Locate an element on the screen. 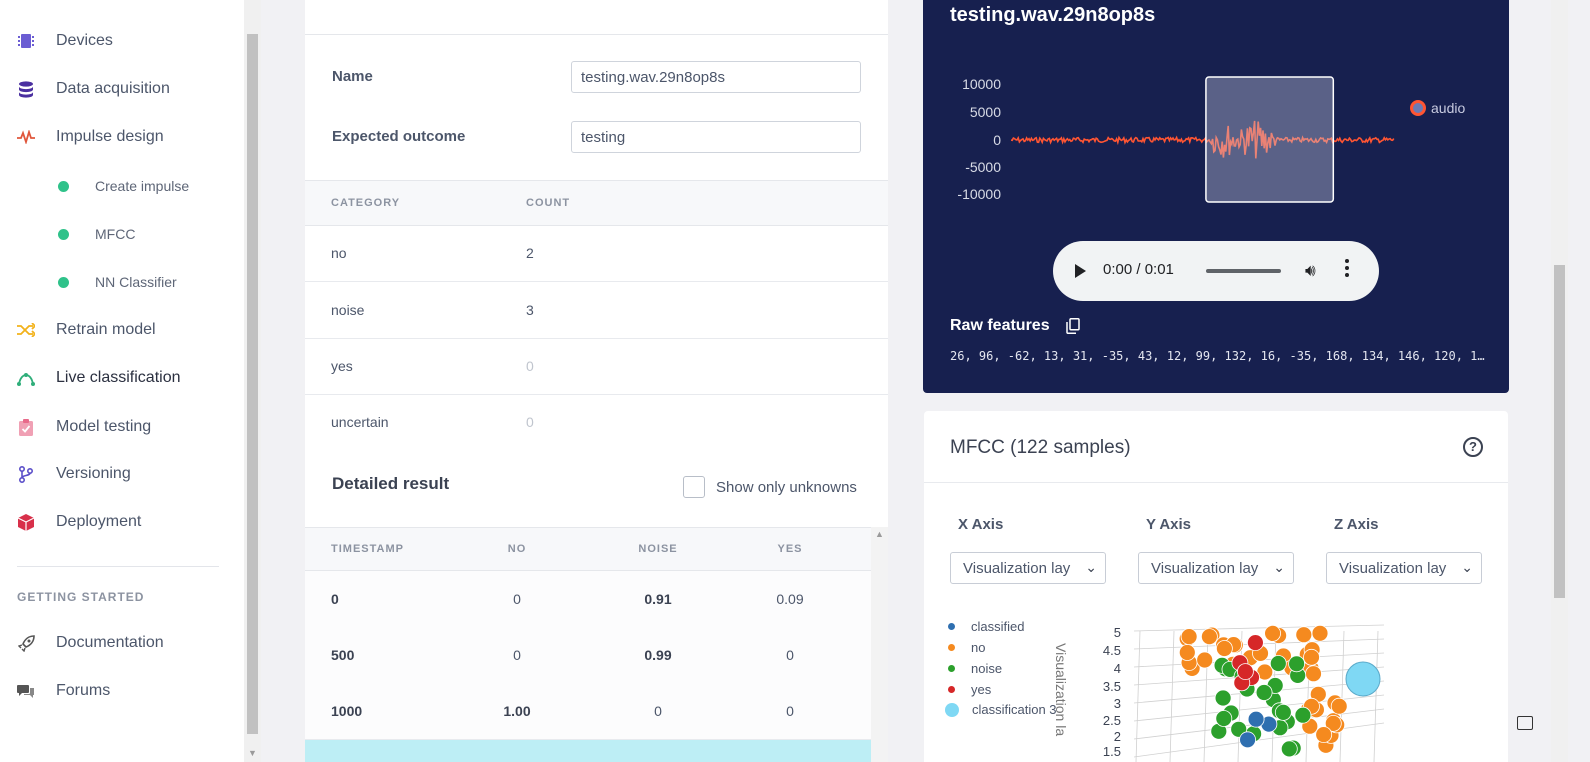  waveform-plot is located at coordinates (1204, 140).